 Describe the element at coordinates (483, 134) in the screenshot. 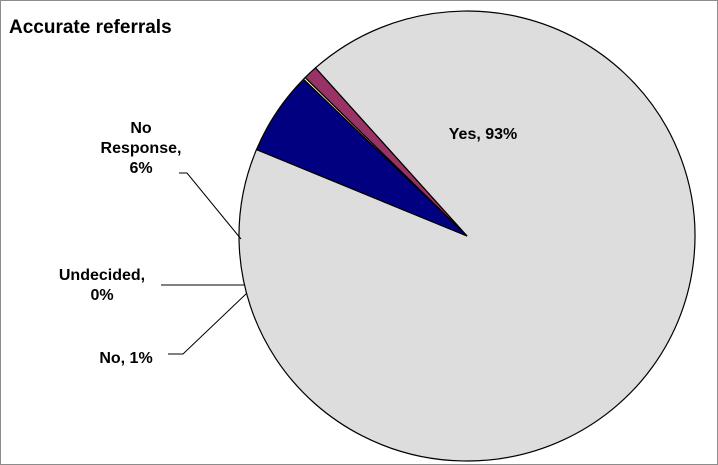

I see `data-label-yes: Yes, 93%` at that location.